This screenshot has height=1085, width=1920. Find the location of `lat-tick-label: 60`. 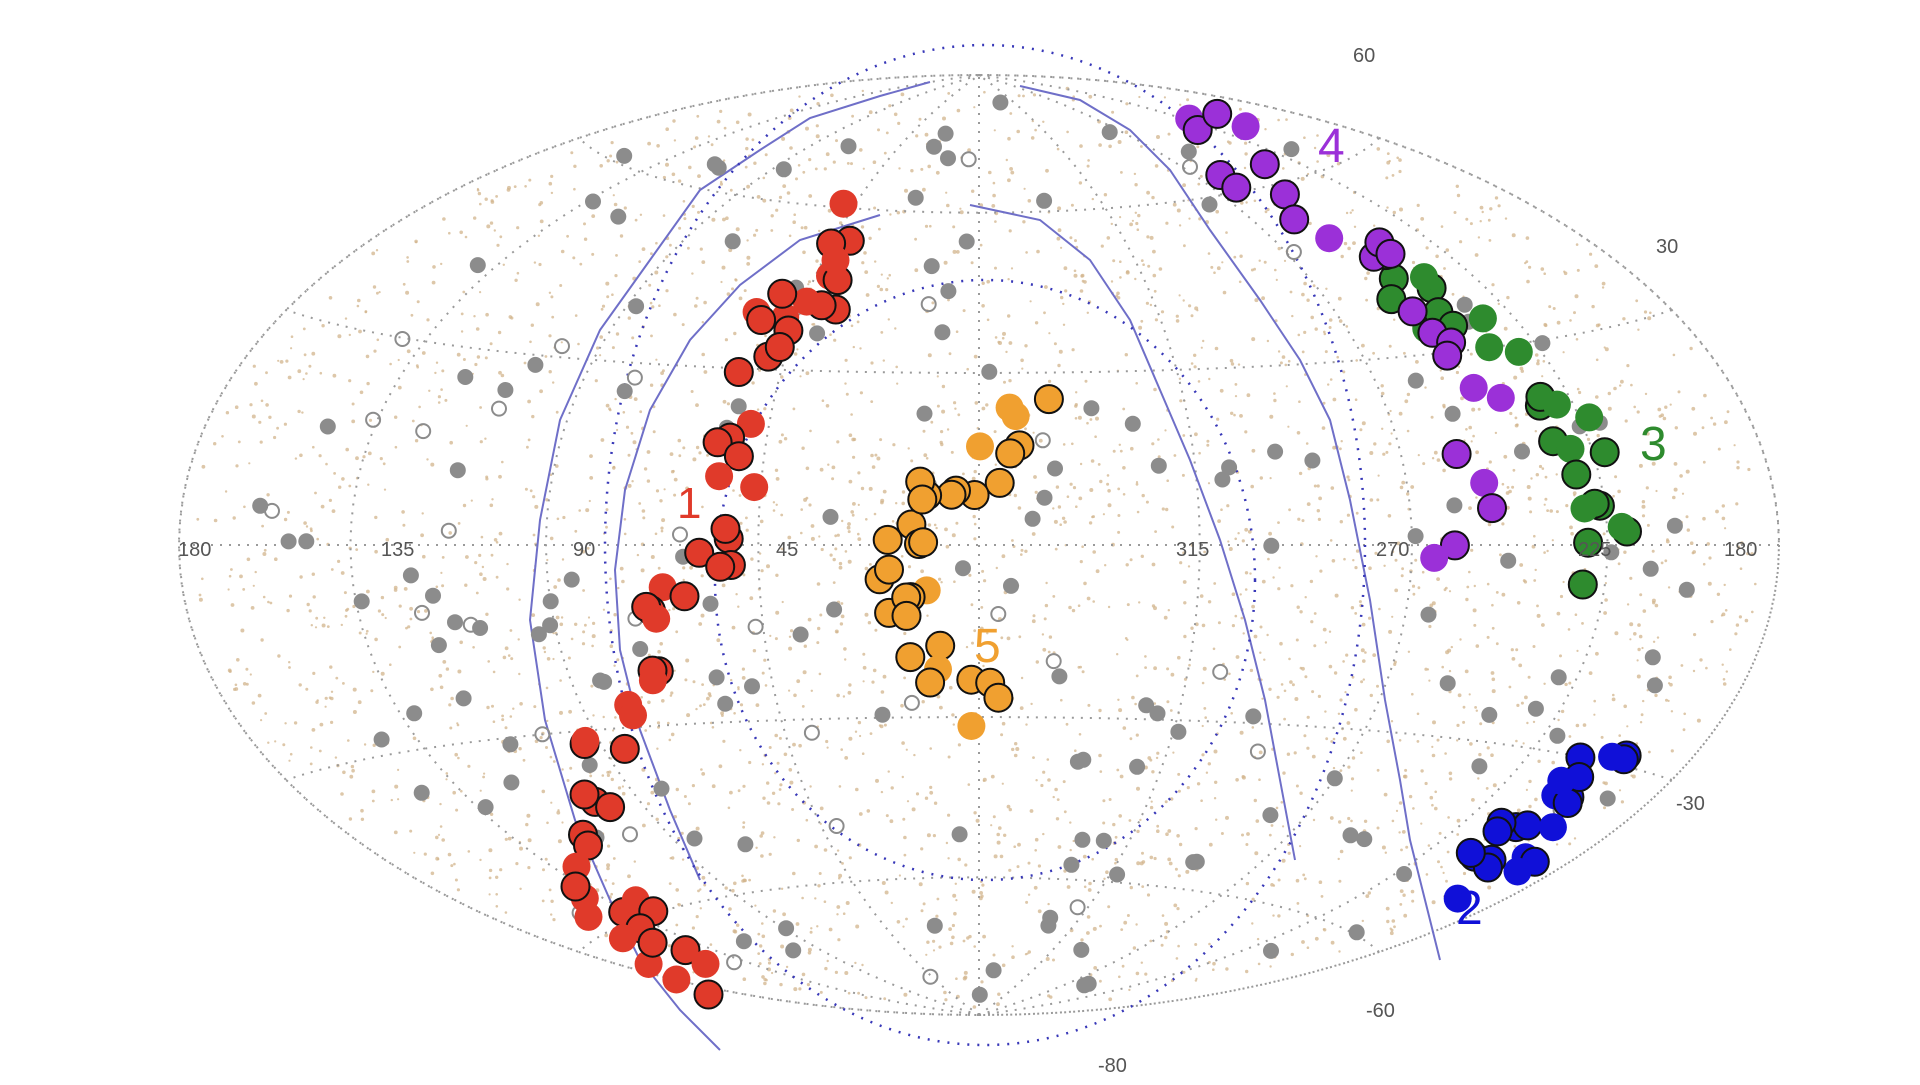

lat-tick-label: 60 is located at coordinates (1364, 56).